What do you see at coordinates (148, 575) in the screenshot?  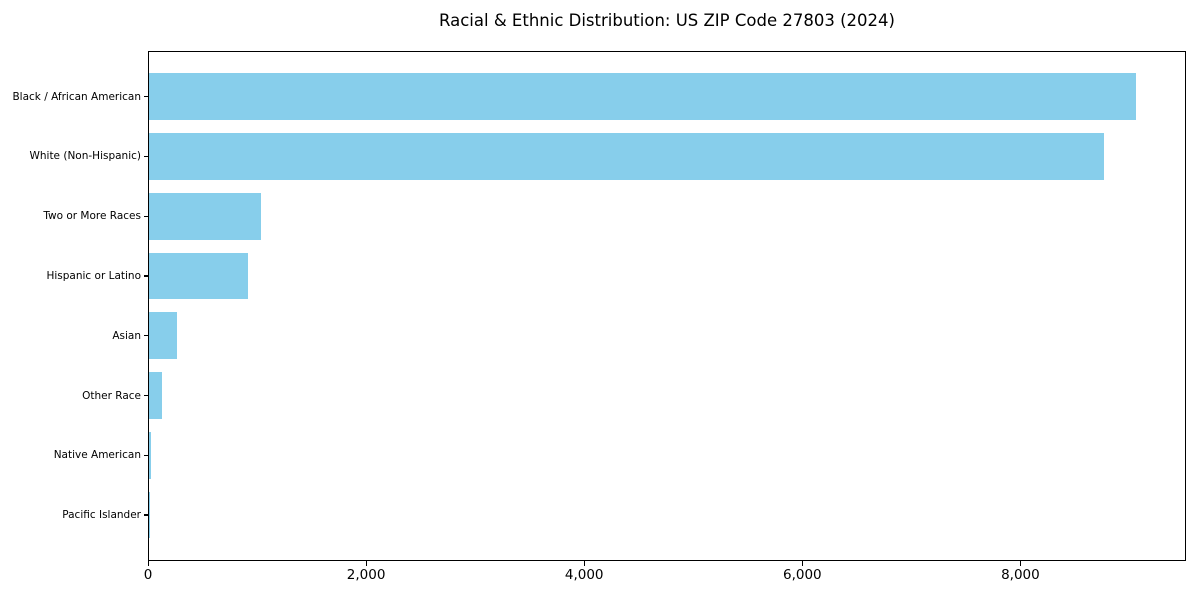 I see `x-tick-label: 0` at bounding box center [148, 575].